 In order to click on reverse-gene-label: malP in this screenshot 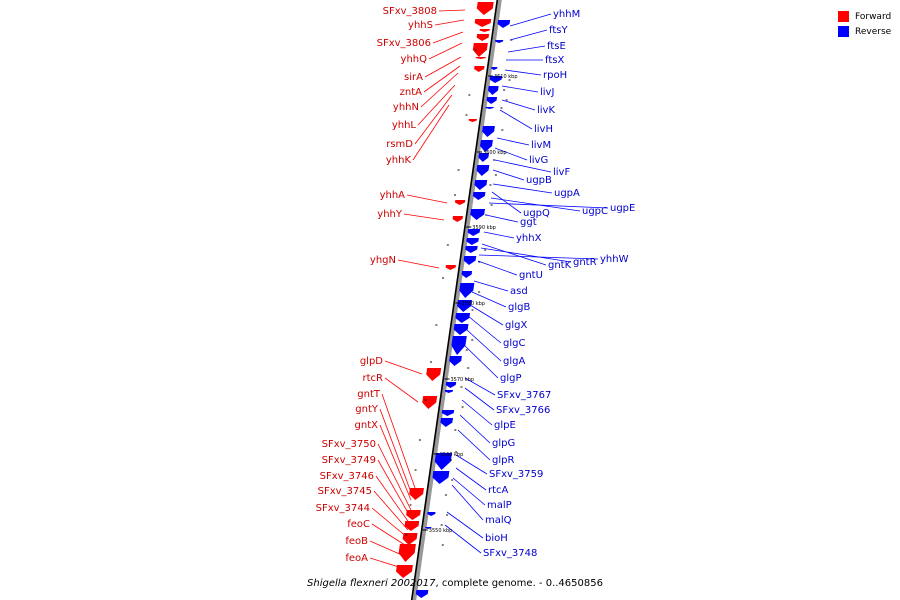, I will do `click(499, 505)`.